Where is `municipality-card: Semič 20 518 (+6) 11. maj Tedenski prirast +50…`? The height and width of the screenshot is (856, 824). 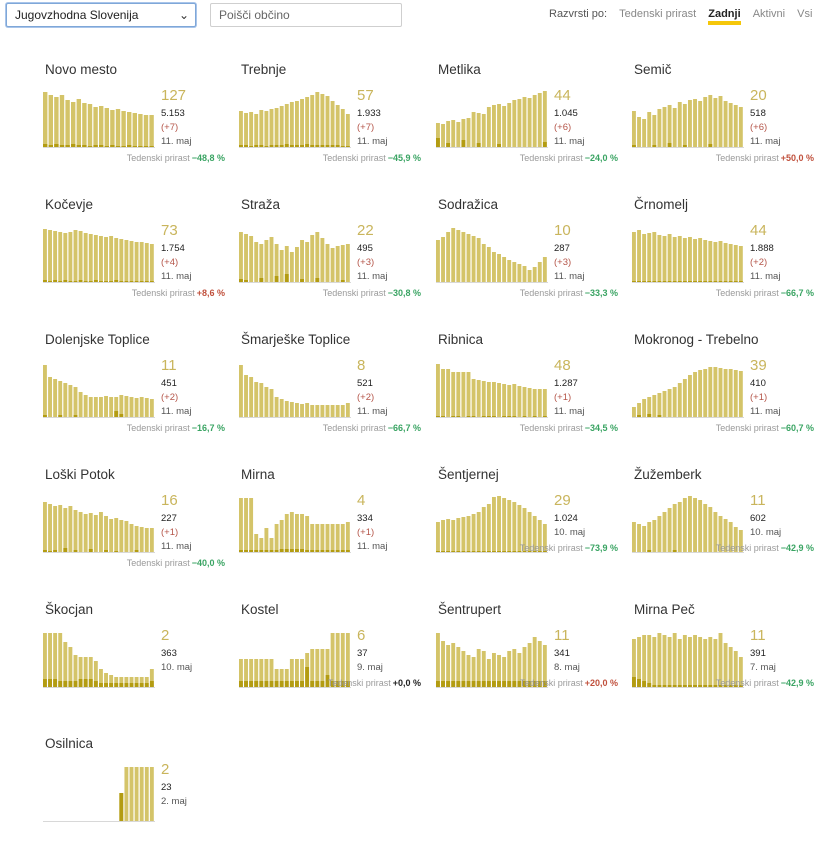
municipality-card: Semič 20 518 (+6) 11. maj Tedenski prirast +50… is located at coordinates (723, 122).